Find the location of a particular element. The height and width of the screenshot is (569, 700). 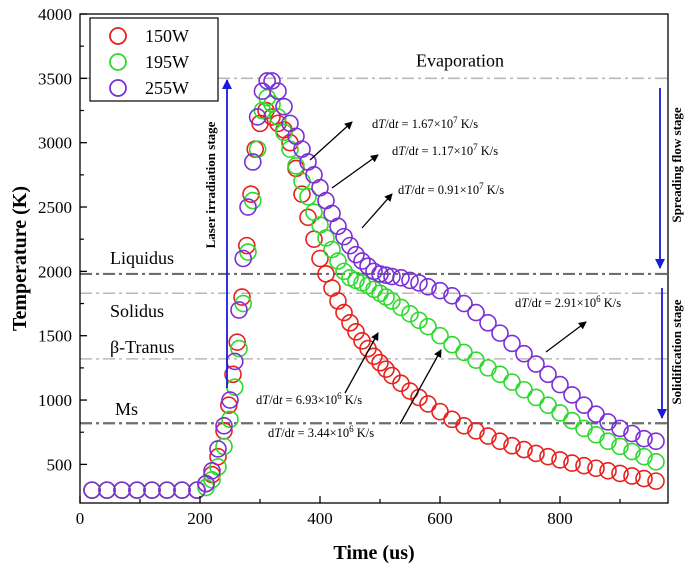

stage-label: Spreading flow stage is located at coordinates (676, 165).